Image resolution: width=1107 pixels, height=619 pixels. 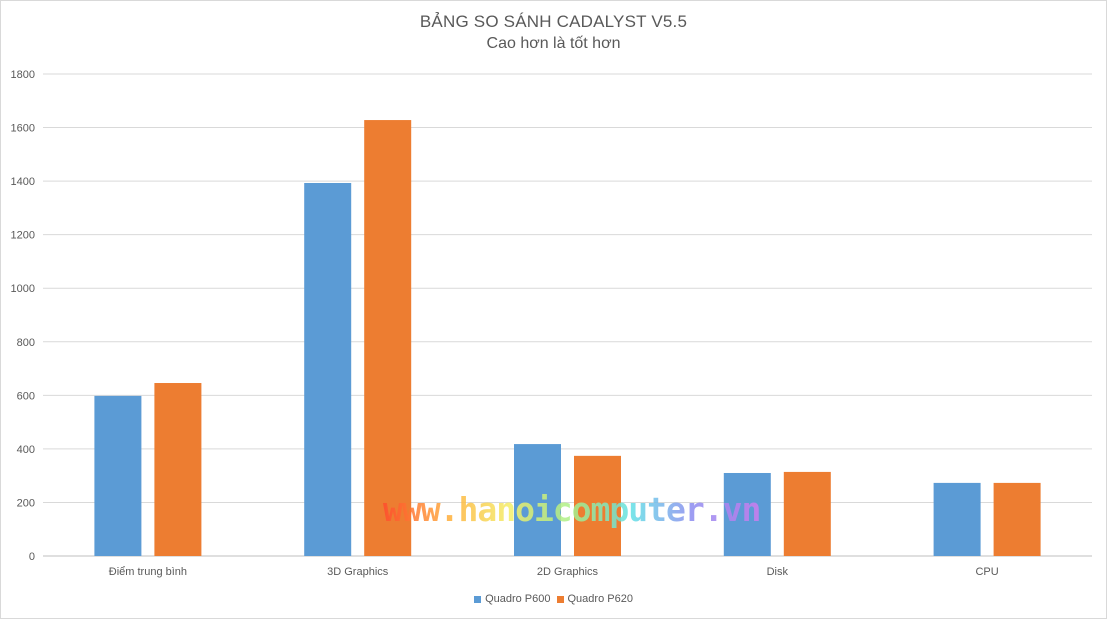 I want to click on chart-subtitle: Cao hơn là tốt hơn, so click(x=553, y=43).